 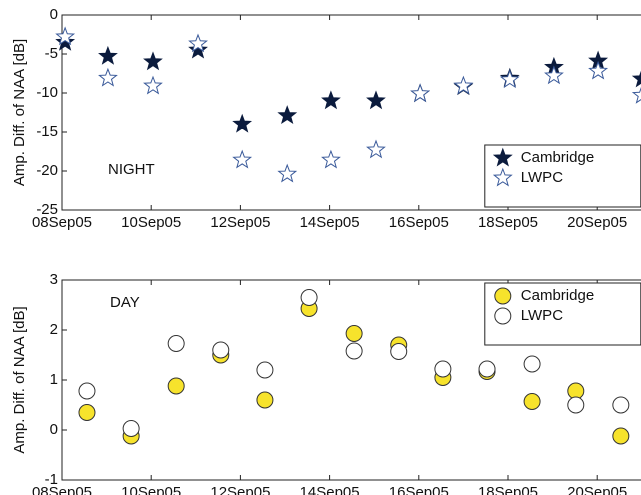 What do you see at coordinates (131, 169) in the screenshot?
I see `annotation: NIGHT` at bounding box center [131, 169].